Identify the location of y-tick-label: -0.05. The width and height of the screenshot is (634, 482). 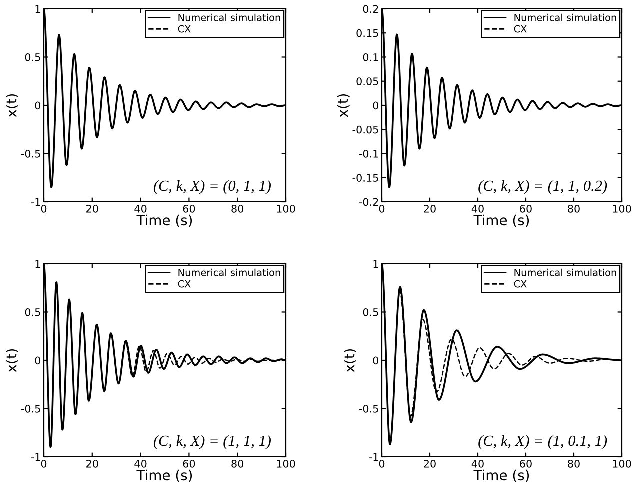
(365, 130).